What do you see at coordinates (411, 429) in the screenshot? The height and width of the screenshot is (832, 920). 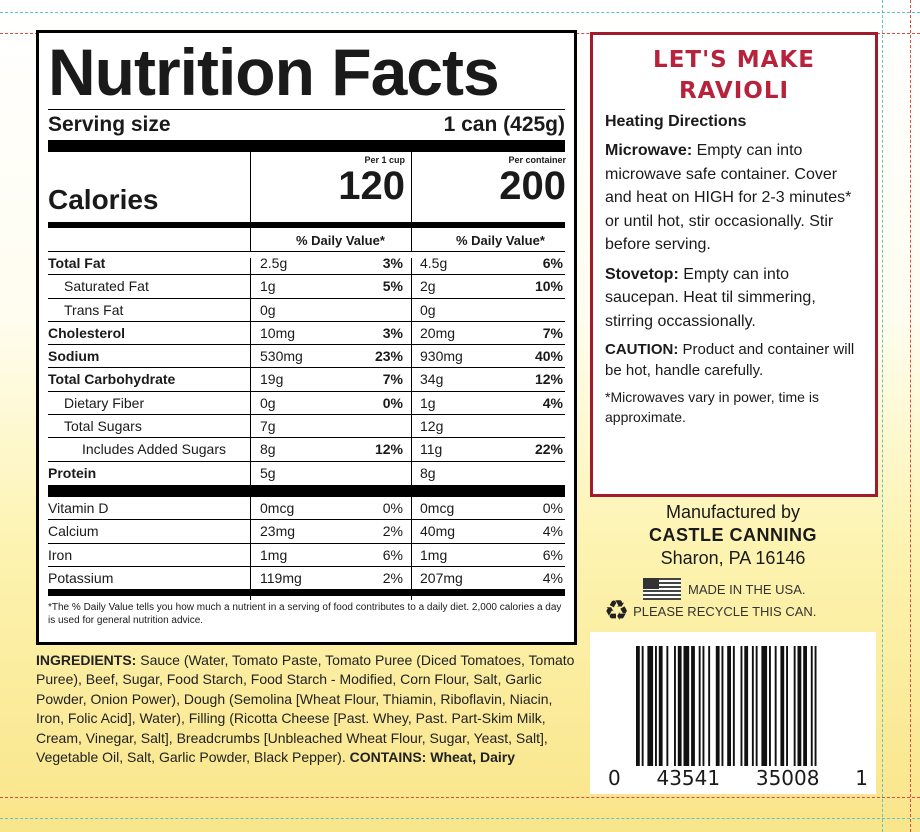 I see `table-divider-right` at bounding box center [411, 429].